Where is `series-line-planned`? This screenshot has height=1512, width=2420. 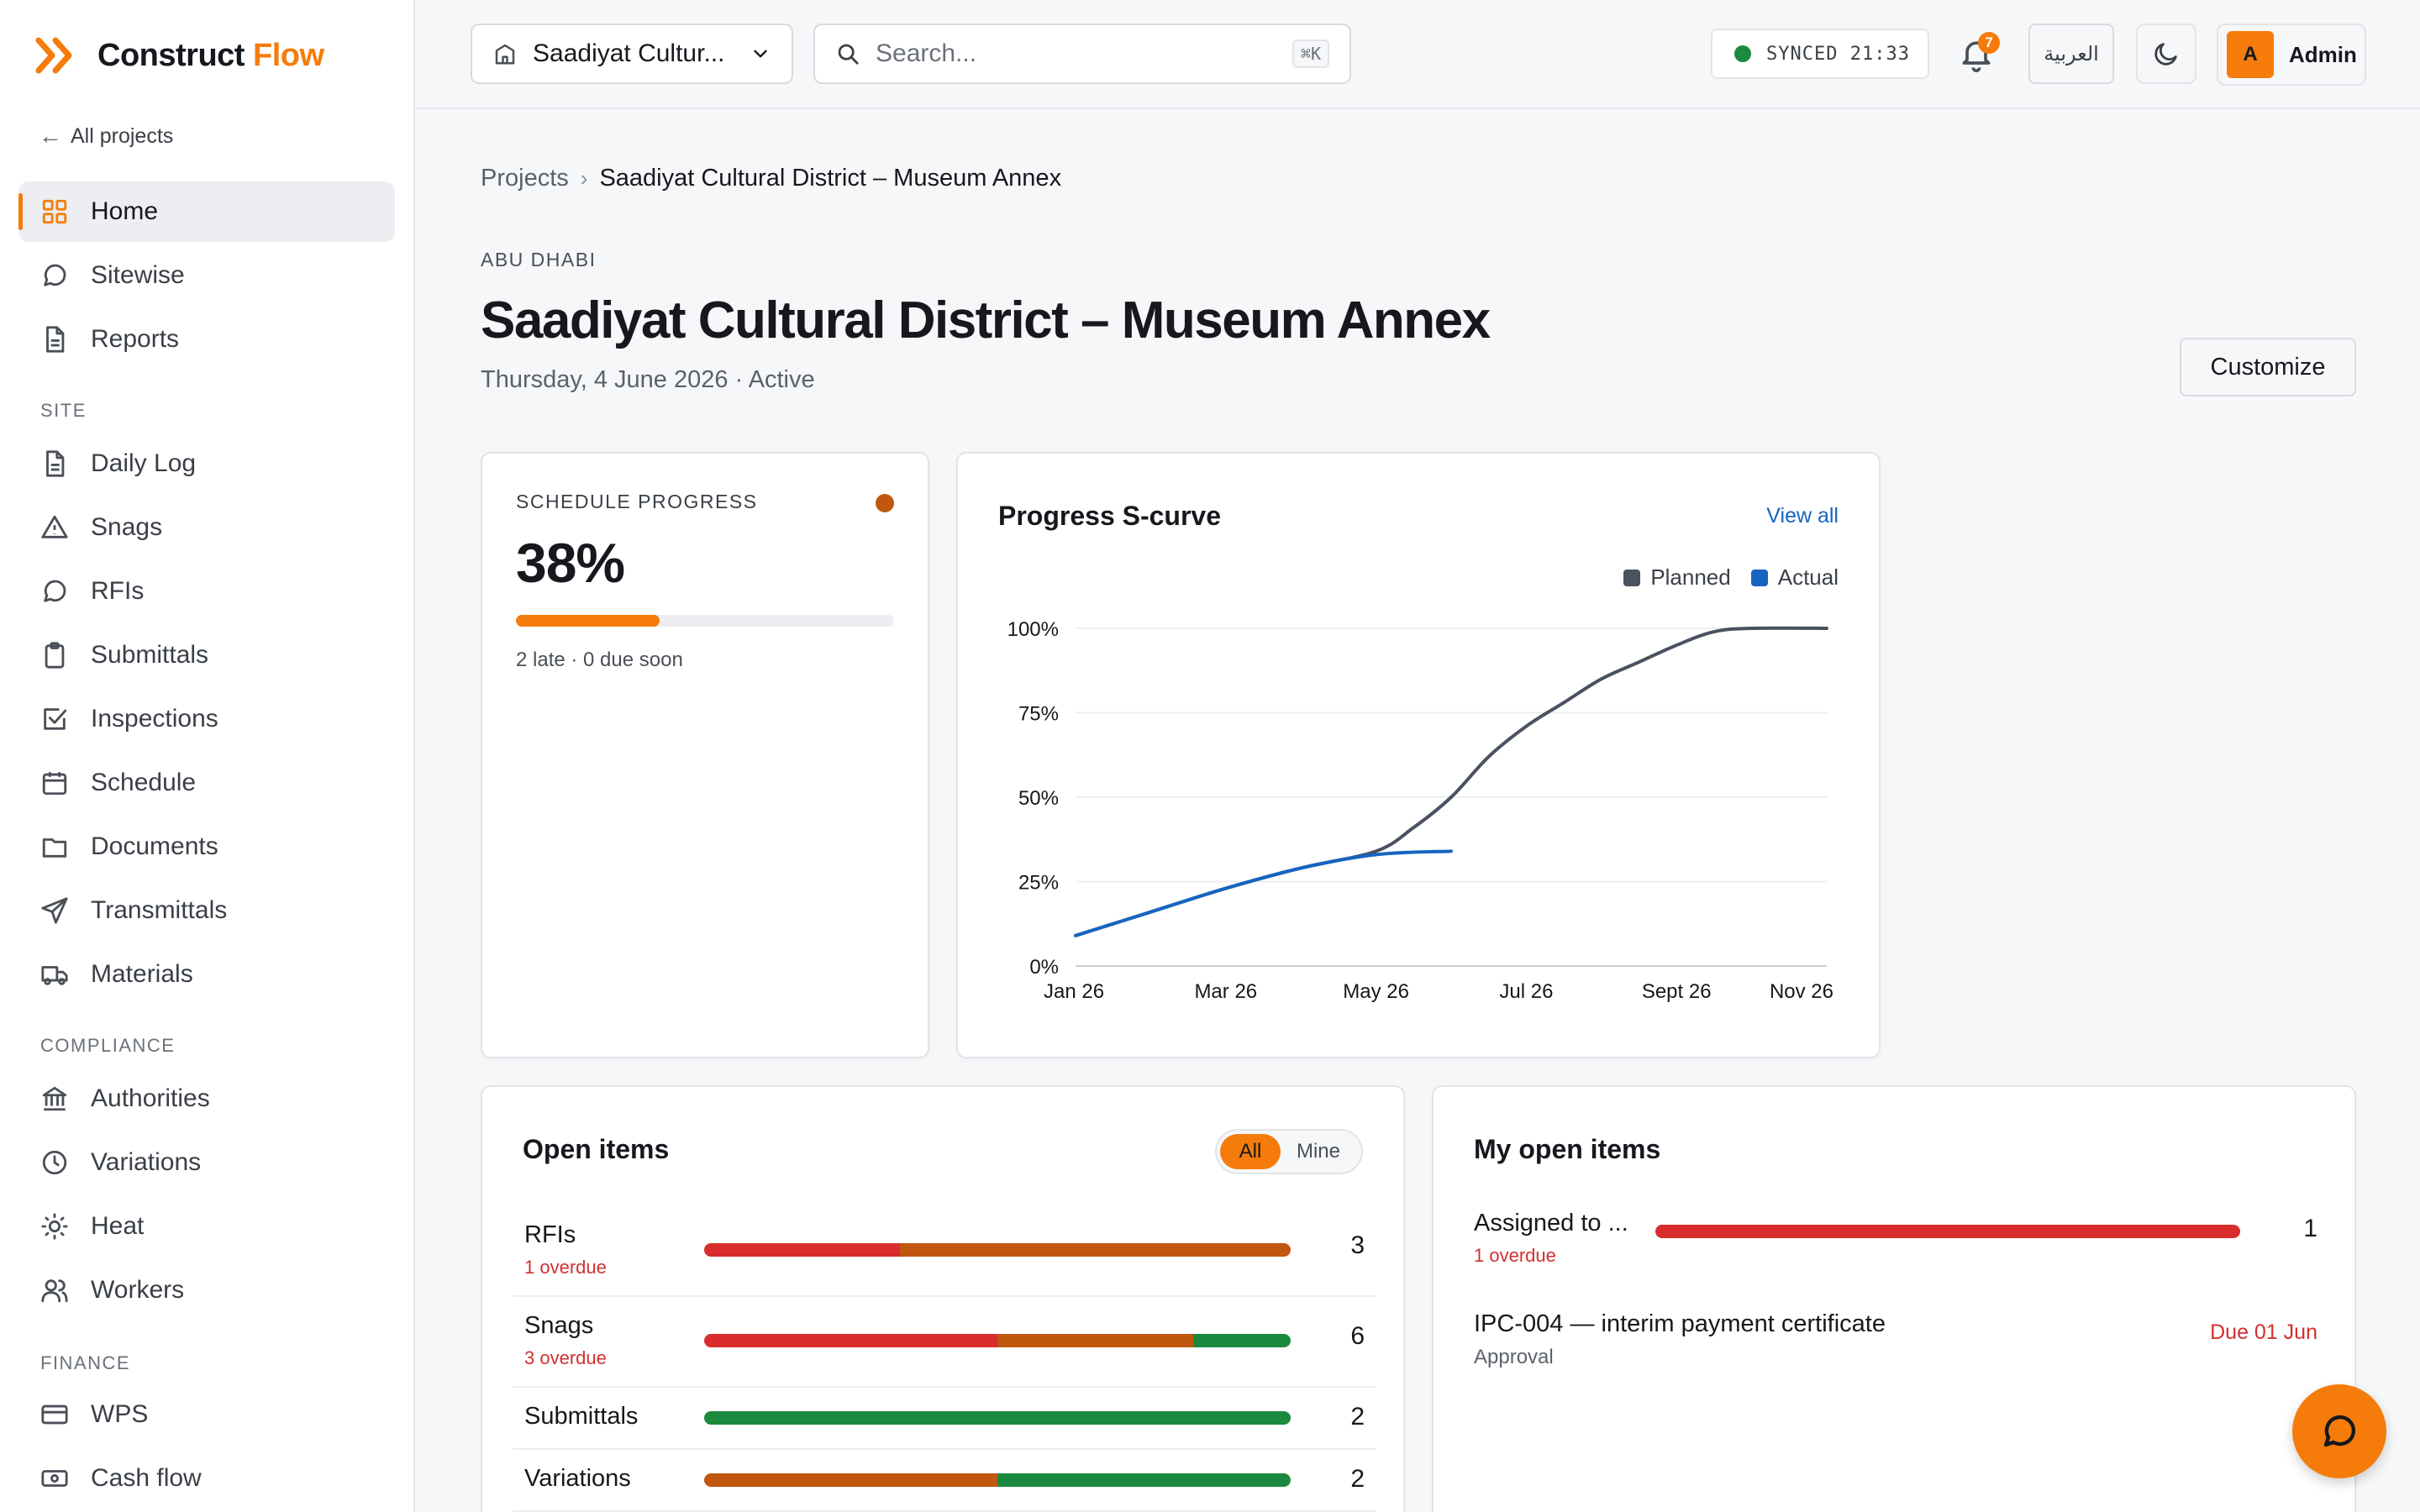
series-line-planned is located at coordinates (1451, 781).